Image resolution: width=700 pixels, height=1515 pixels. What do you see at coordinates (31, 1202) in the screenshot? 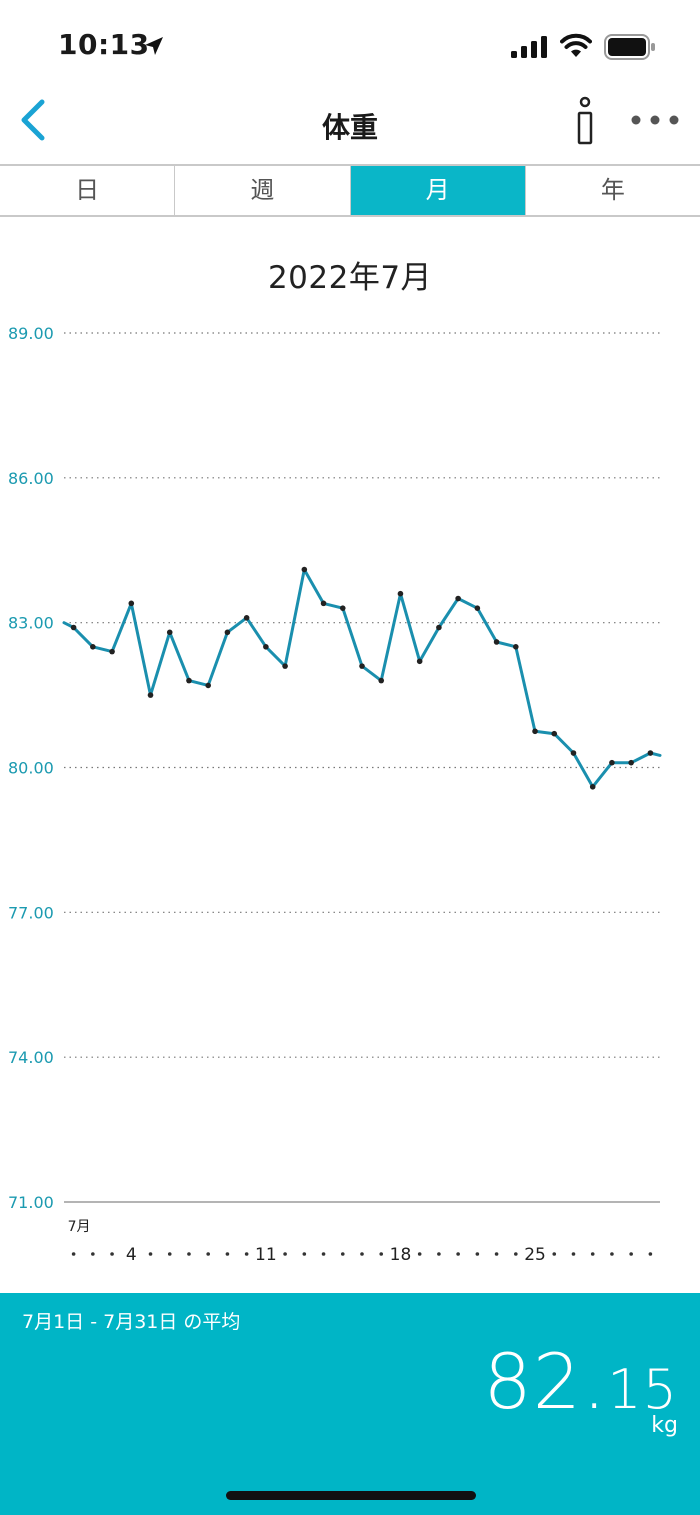
I see `y-tick-label: 71.00` at bounding box center [31, 1202].